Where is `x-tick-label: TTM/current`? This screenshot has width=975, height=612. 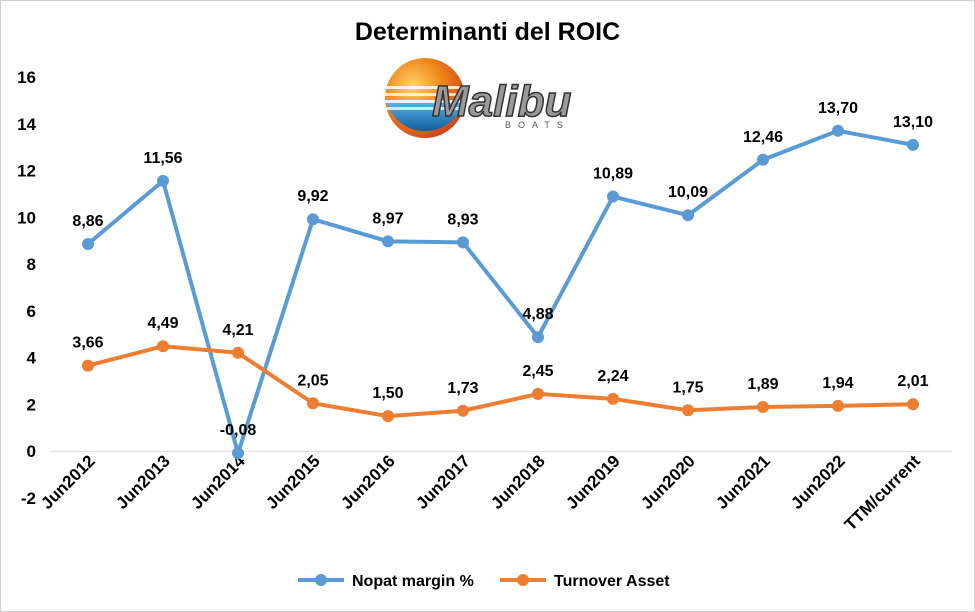
x-tick-label: TTM/current is located at coordinates (882, 492).